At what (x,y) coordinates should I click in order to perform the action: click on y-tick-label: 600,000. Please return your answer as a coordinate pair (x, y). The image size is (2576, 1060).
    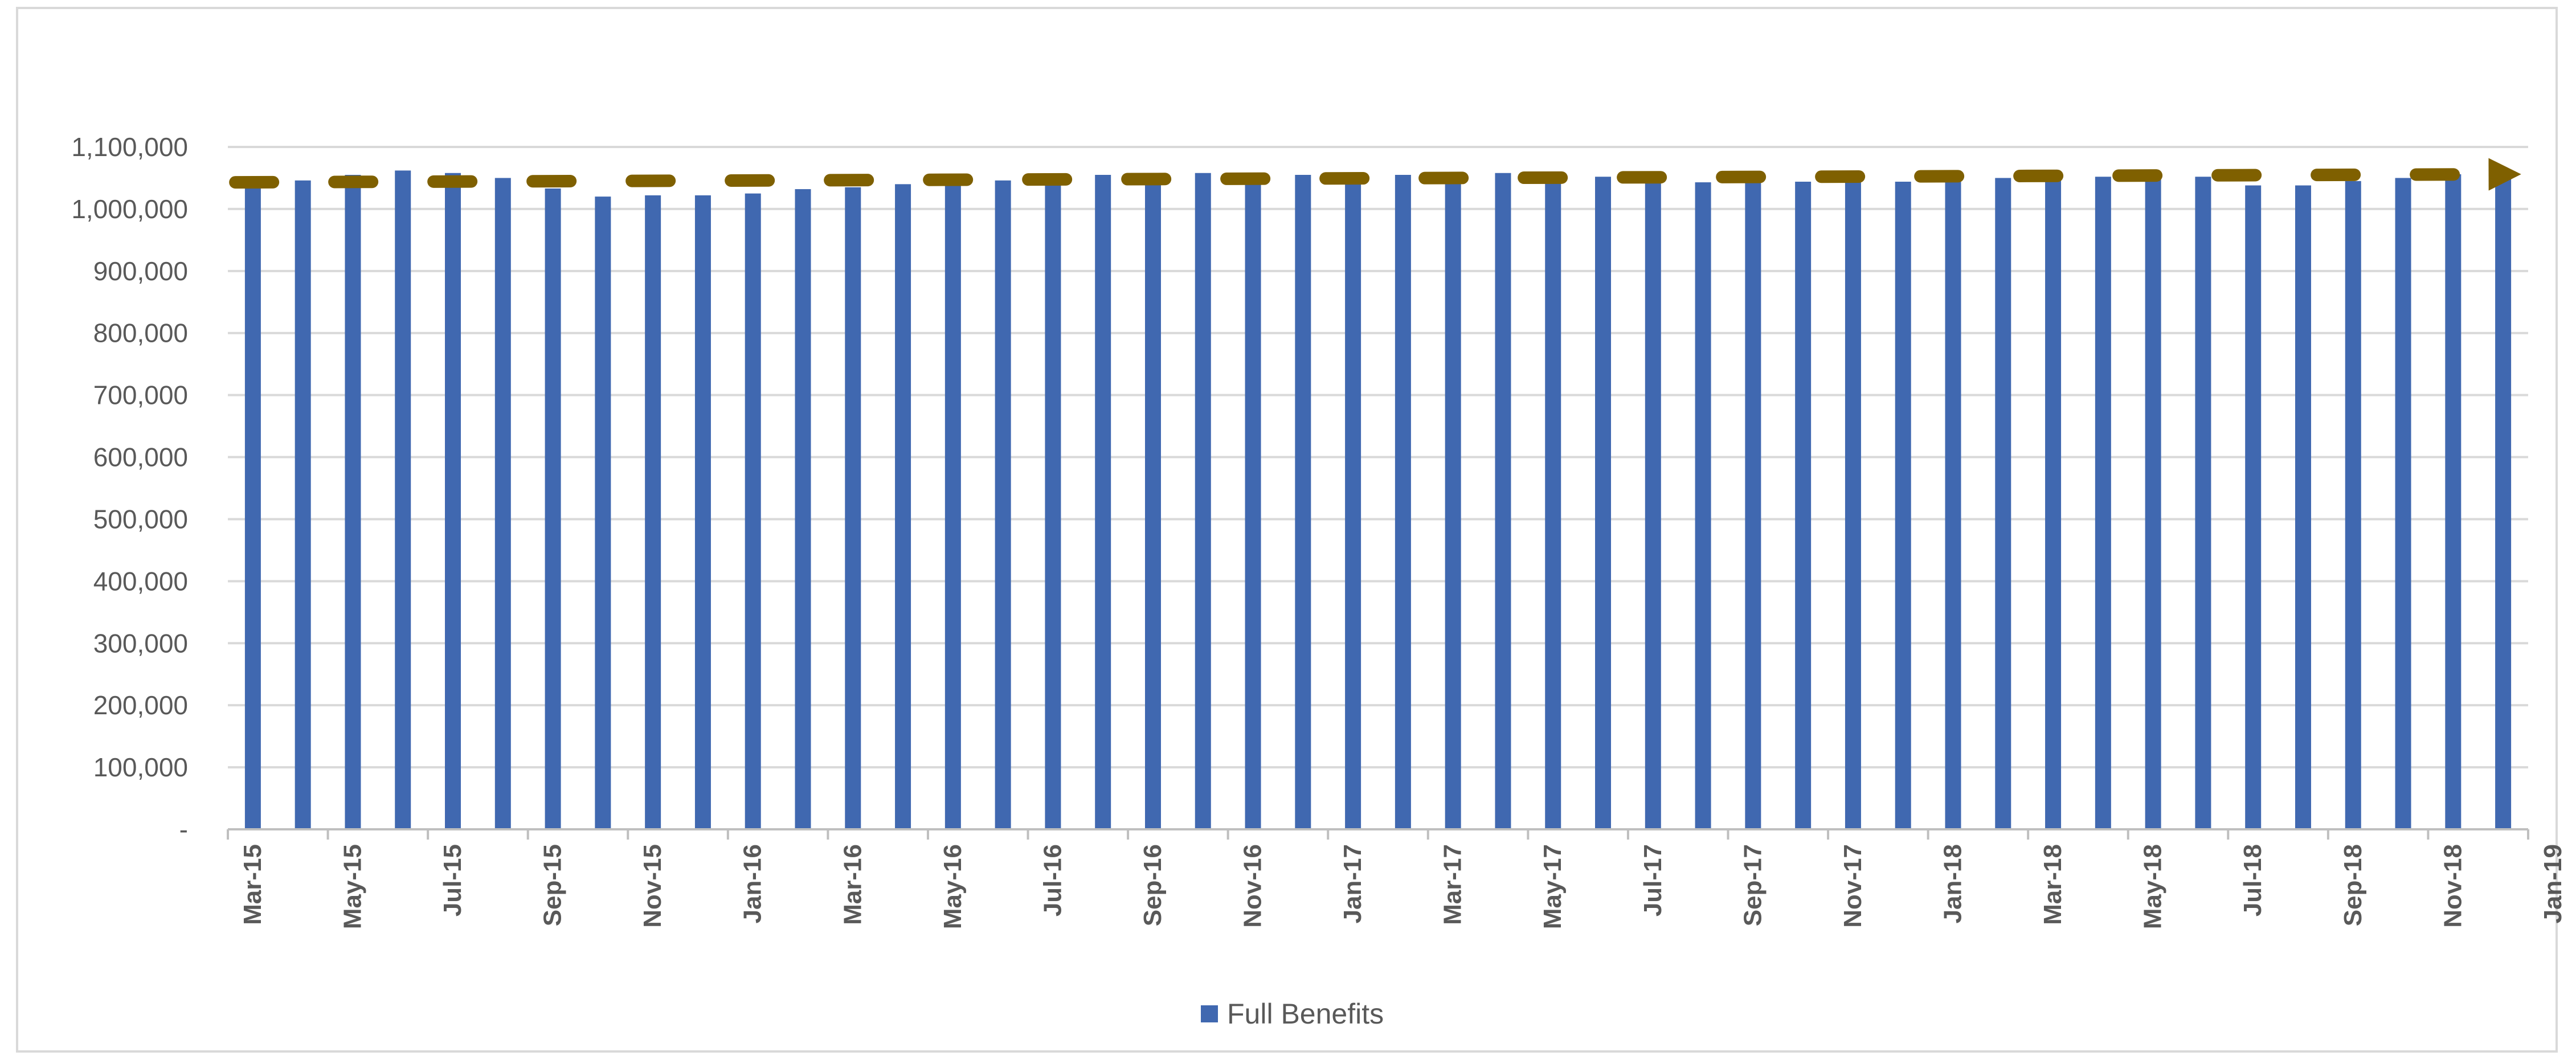
    Looking at the image, I should click on (140, 458).